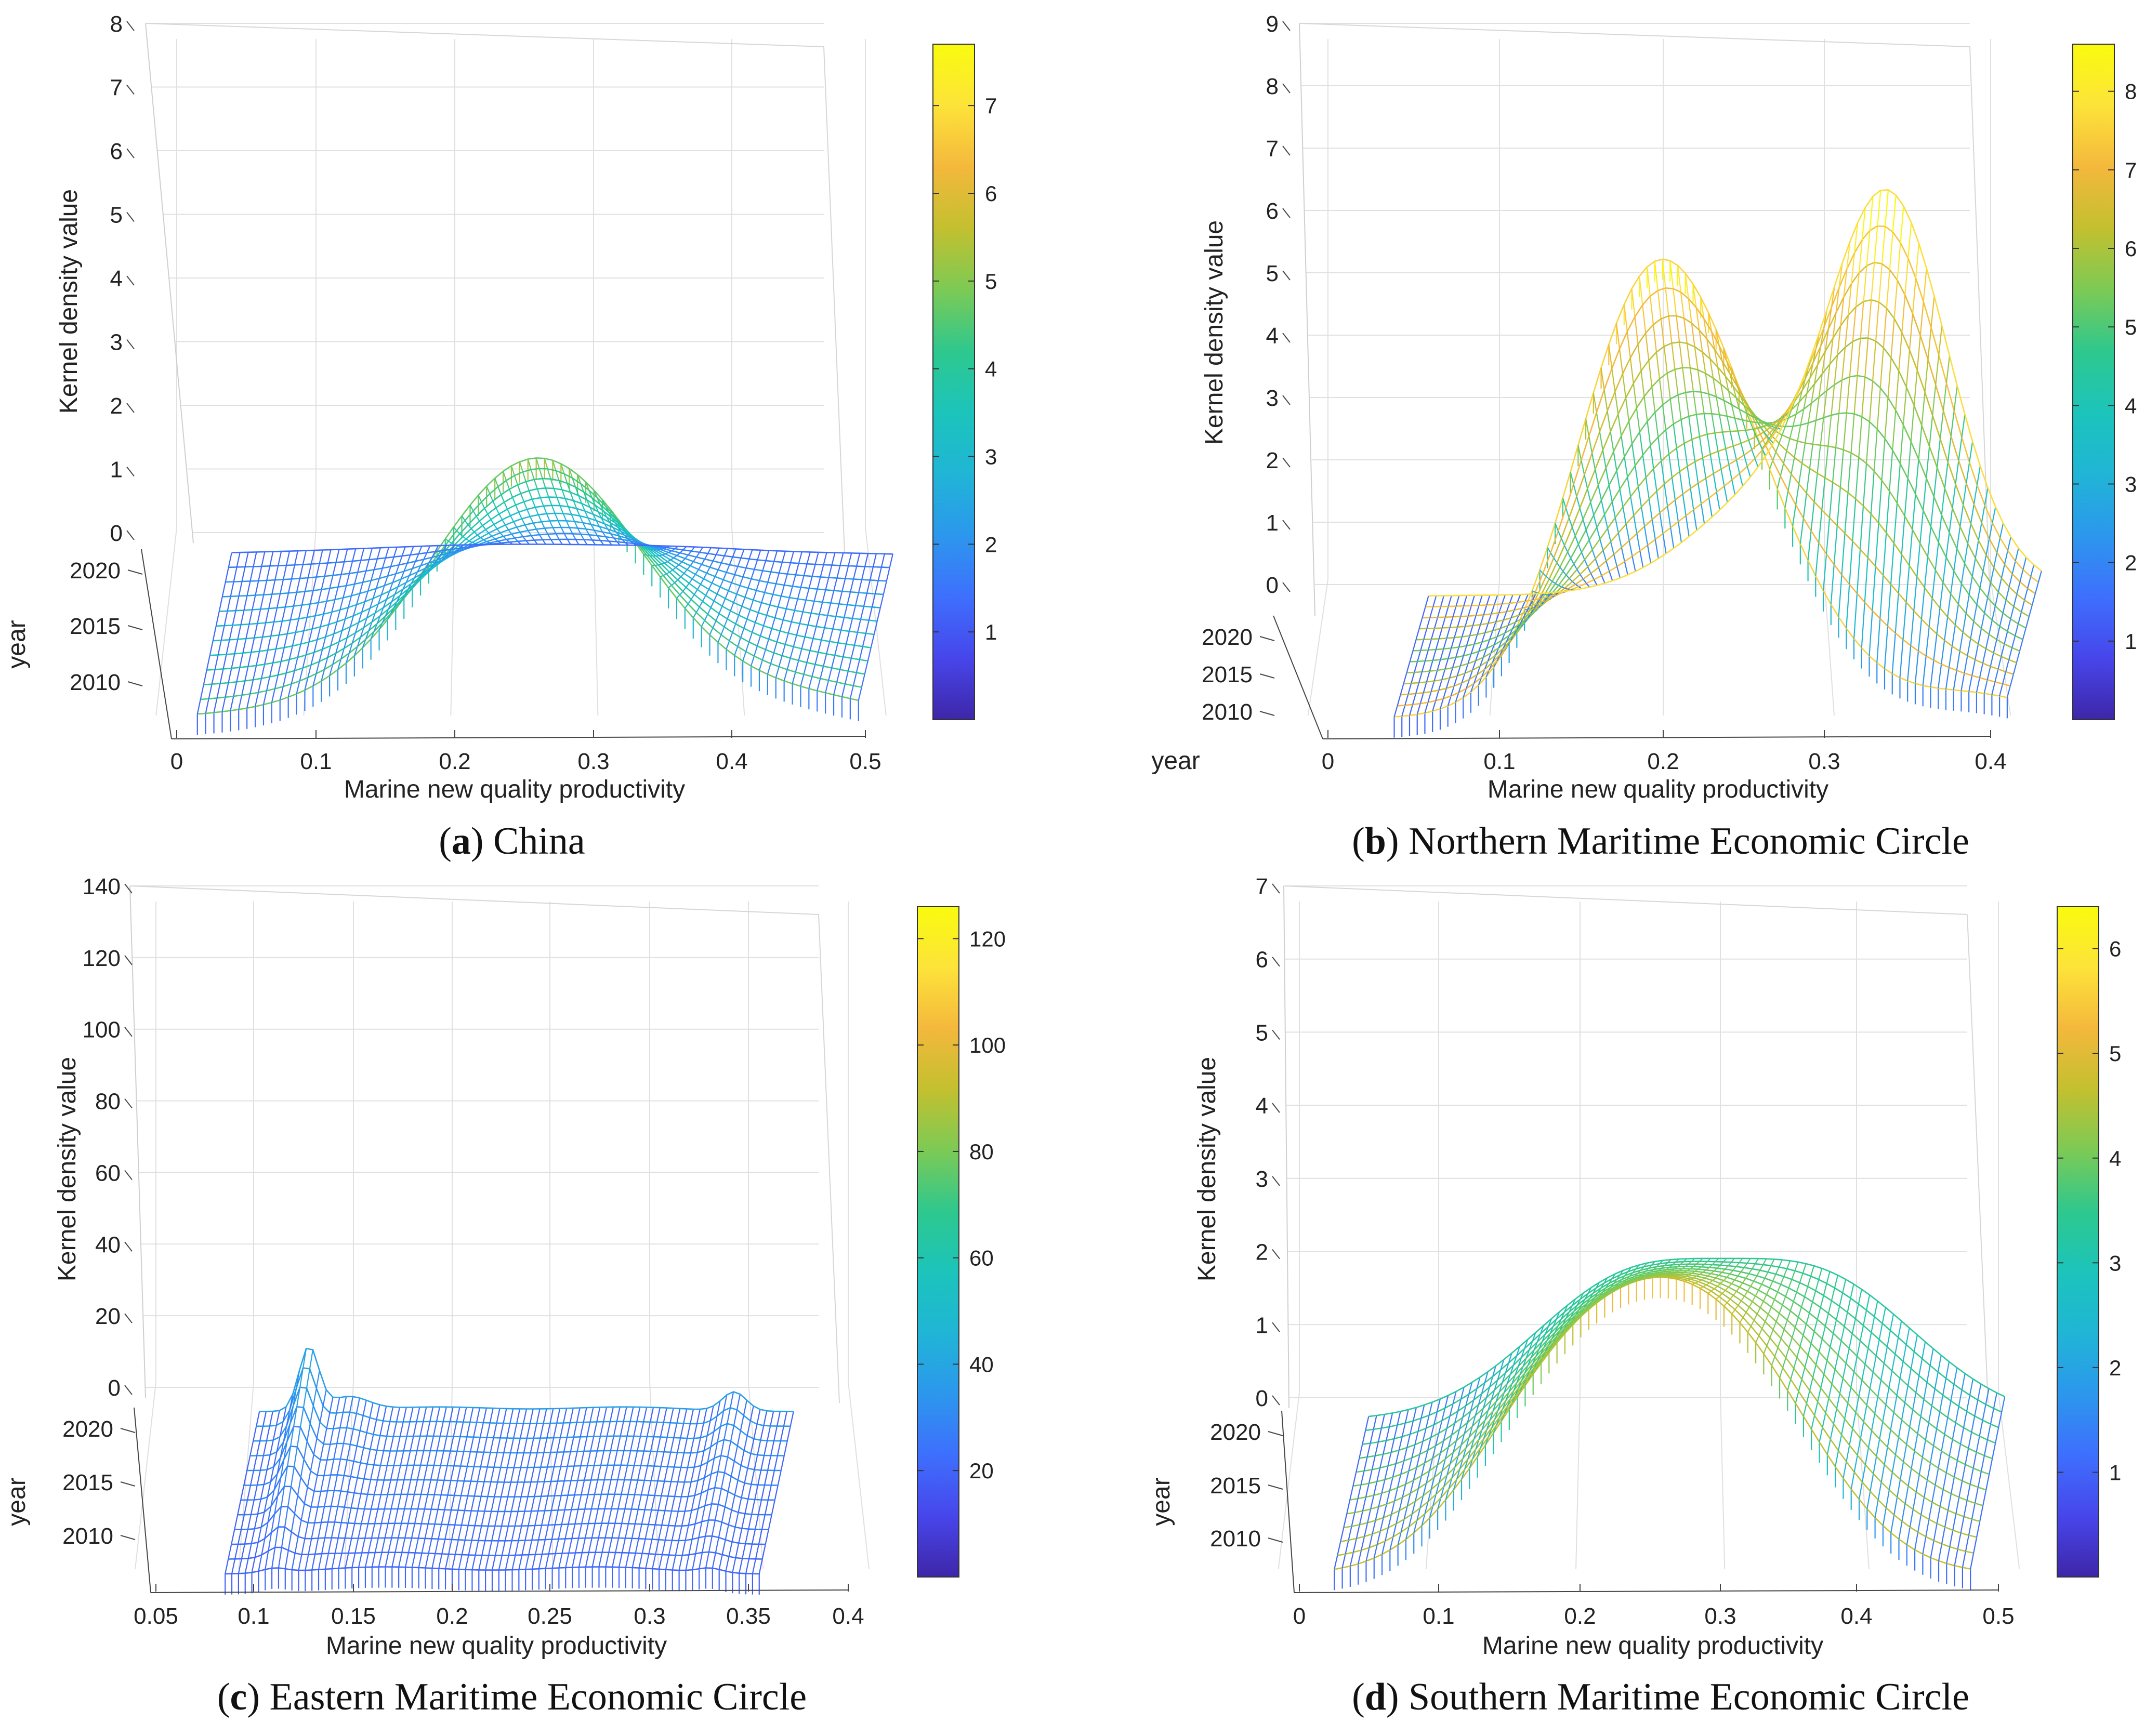  I want to click on panel-caption: (b) Northern Maritime Economic Circle, so click(1660, 842).